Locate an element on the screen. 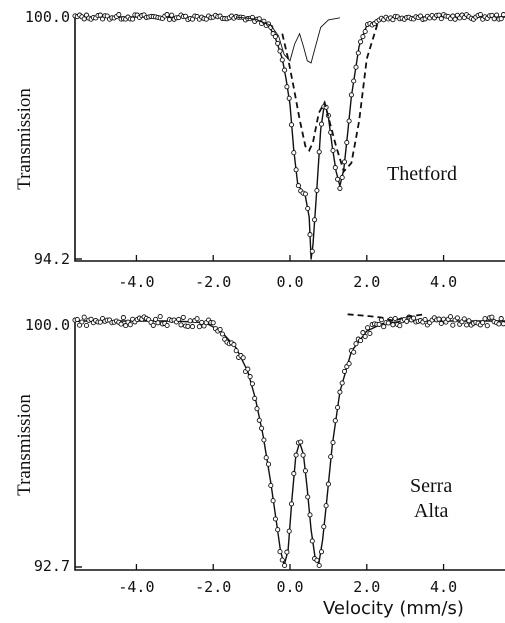 This screenshot has height=623, width=505. panel-bottom-xlabel: Velocity (mm/s) is located at coordinates (393, 608).